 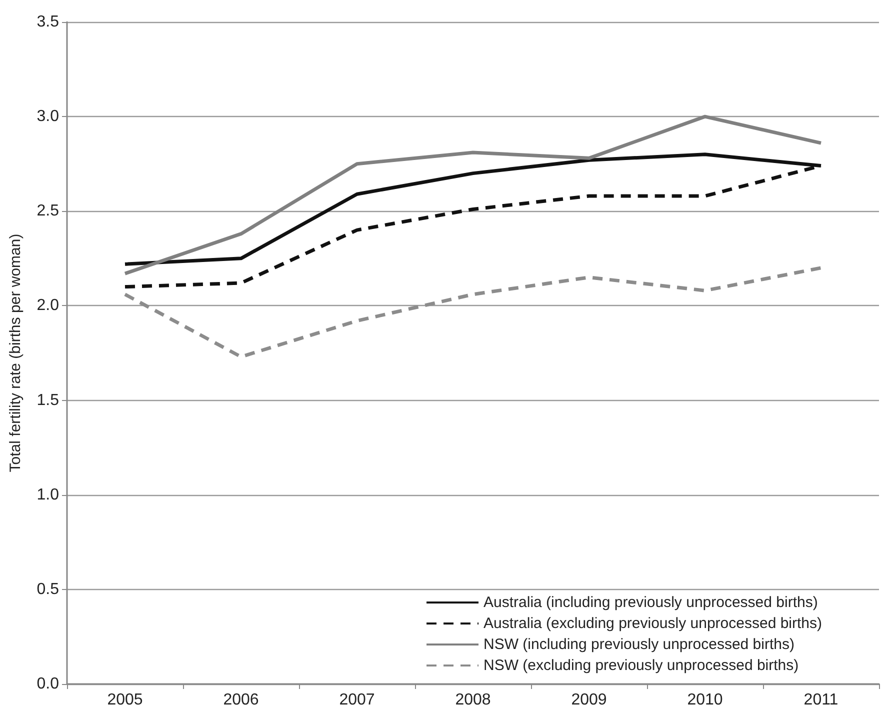 What do you see at coordinates (473, 700) in the screenshot?
I see `x-tick-label: 2008` at bounding box center [473, 700].